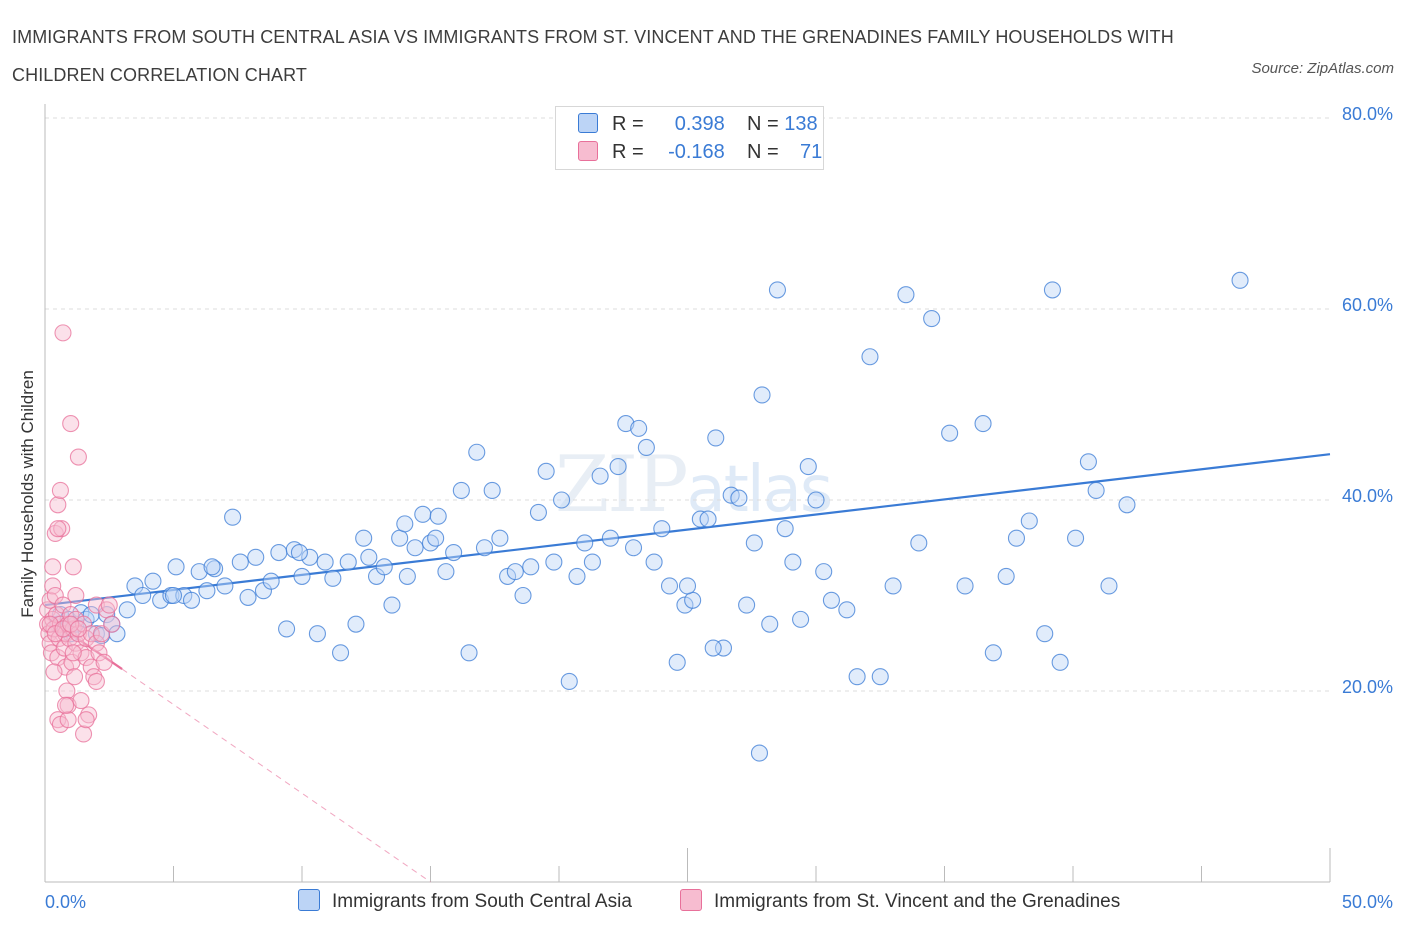 The height and width of the screenshot is (930, 1406). I want to click on zipatlas-watermark: ZIPatlas, so click(694, 485).